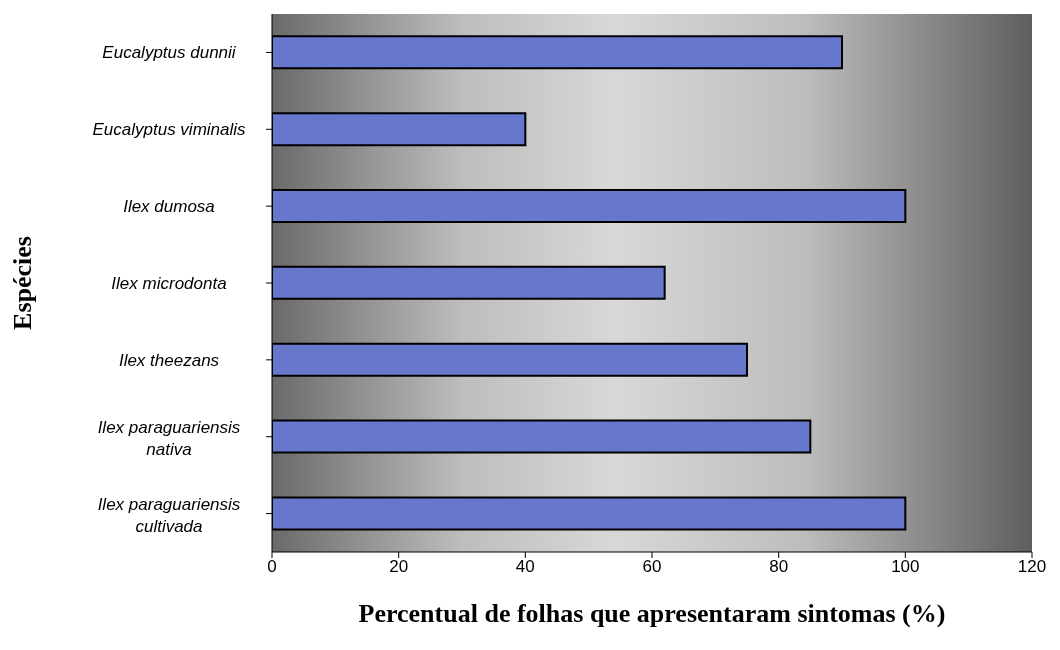  What do you see at coordinates (652, 613) in the screenshot?
I see `x-axis-title: Percentual de folhas que apresentaram sintomas (%)` at bounding box center [652, 613].